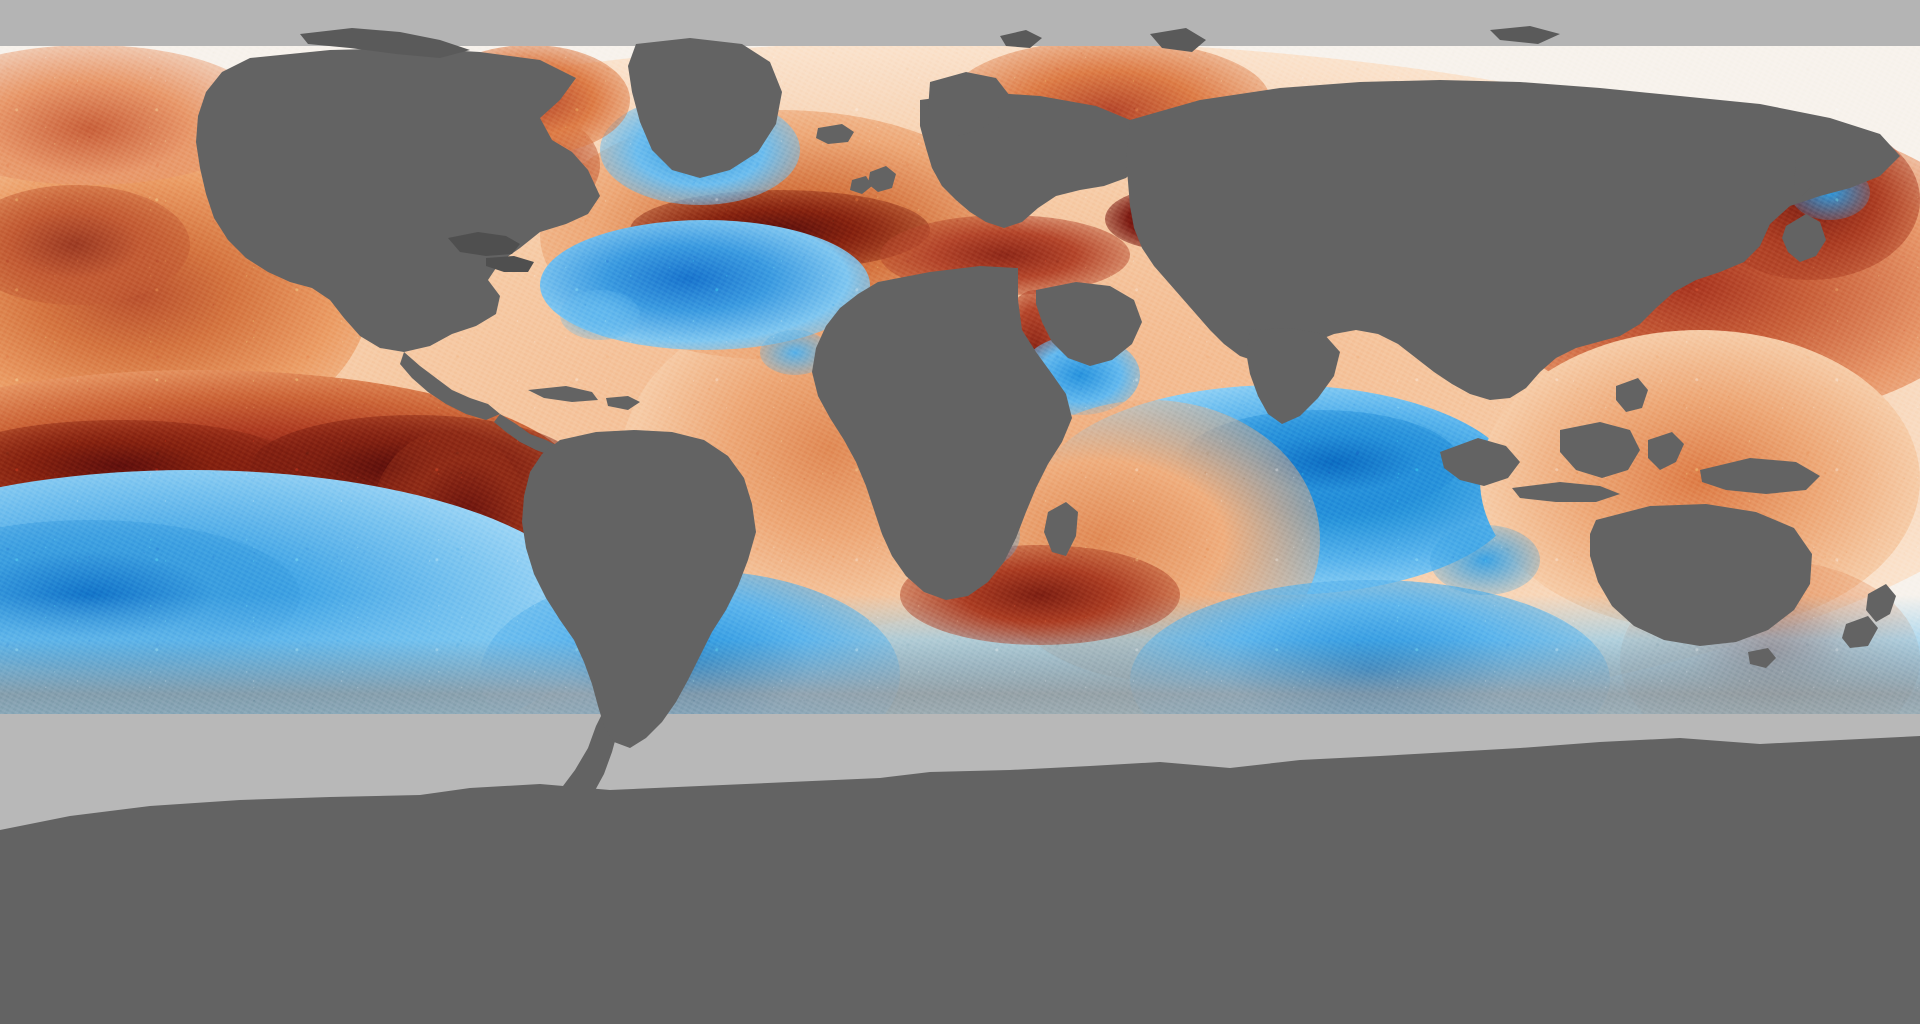 This screenshot has height=1024, width=1920. Describe the element at coordinates (623, 403) in the screenshot. I see `land-hispaniola` at that location.